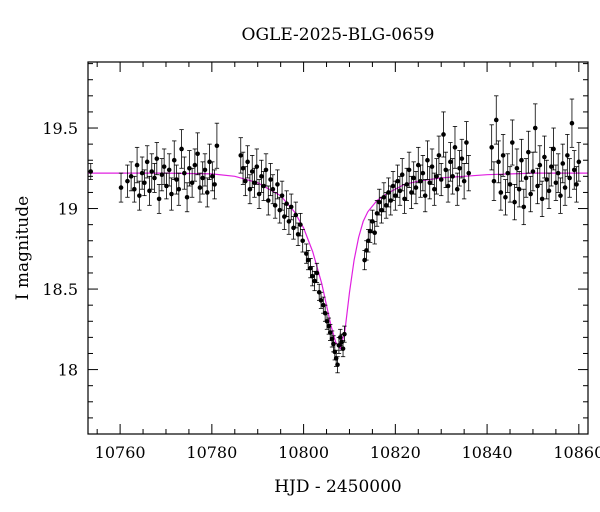  What do you see at coordinates (60, 128) in the screenshot?
I see `y-tick-label: 19.5` at bounding box center [60, 128].